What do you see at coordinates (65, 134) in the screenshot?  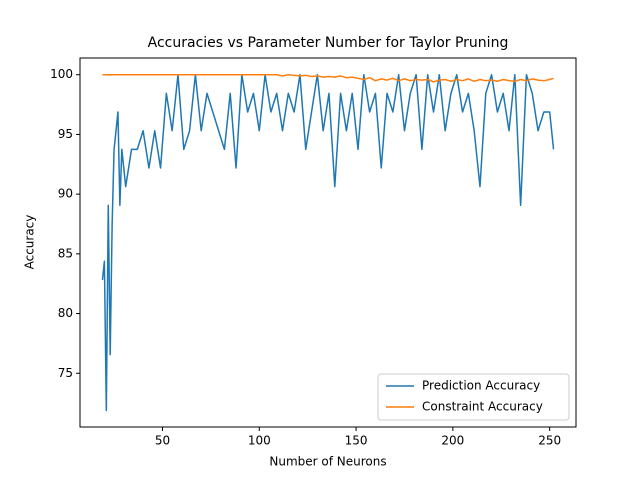 I see `y-tick-label: 95` at bounding box center [65, 134].